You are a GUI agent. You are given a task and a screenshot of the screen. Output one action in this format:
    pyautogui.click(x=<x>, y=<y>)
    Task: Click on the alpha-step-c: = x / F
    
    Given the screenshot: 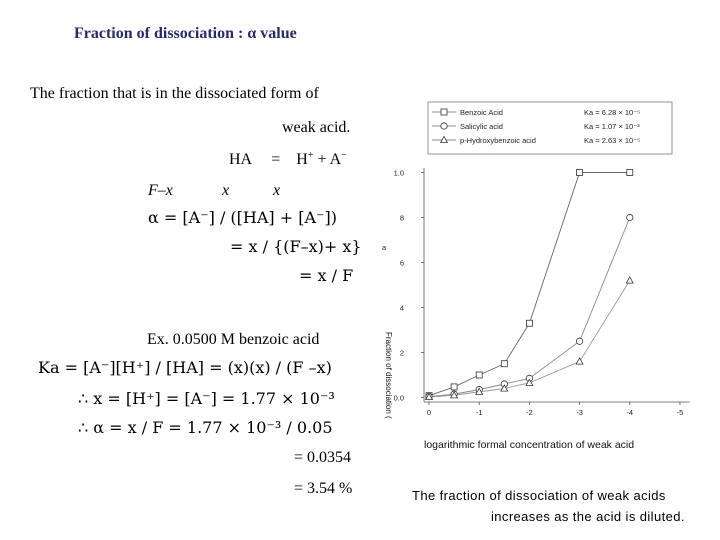 What is the action you would take?
    pyautogui.click(x=326, y=275)
    